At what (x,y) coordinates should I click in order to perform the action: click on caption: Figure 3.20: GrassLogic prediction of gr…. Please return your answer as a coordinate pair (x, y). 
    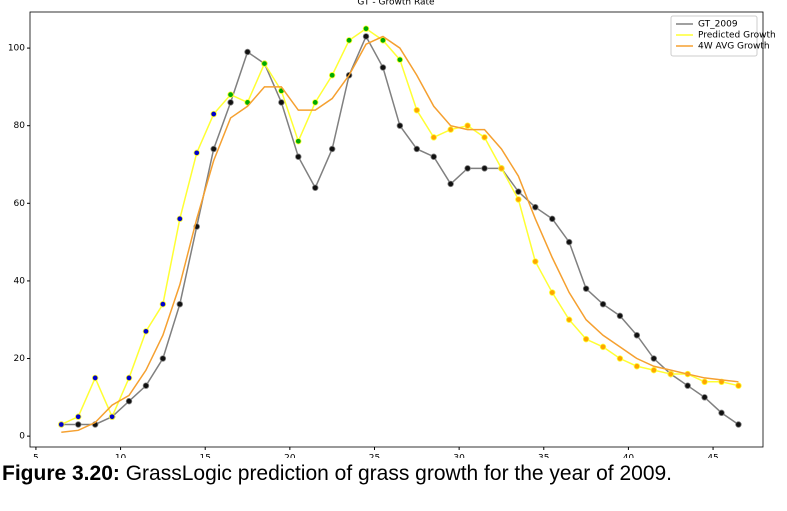
    Looking at the image, I should click on (337, 474).